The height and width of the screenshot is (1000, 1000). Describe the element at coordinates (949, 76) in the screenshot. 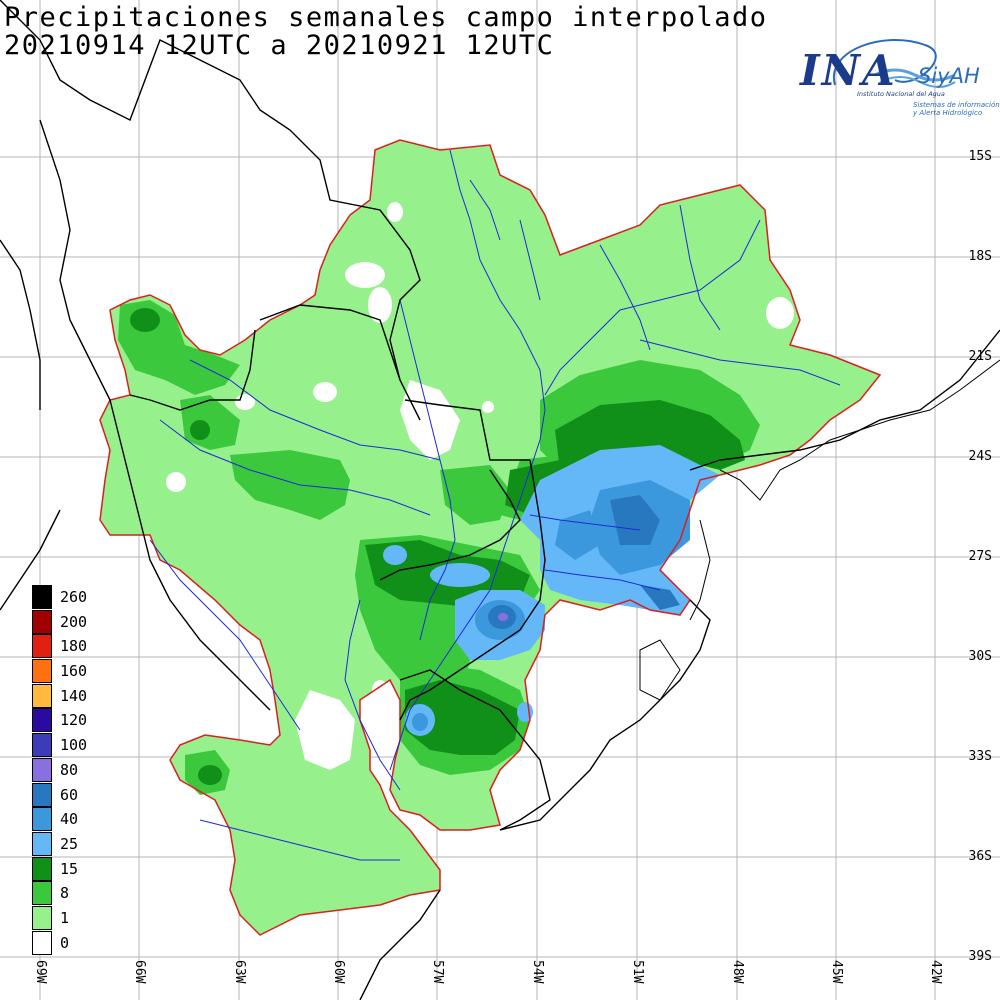

I see `logo-siyah-text: SiyAH` at that location.